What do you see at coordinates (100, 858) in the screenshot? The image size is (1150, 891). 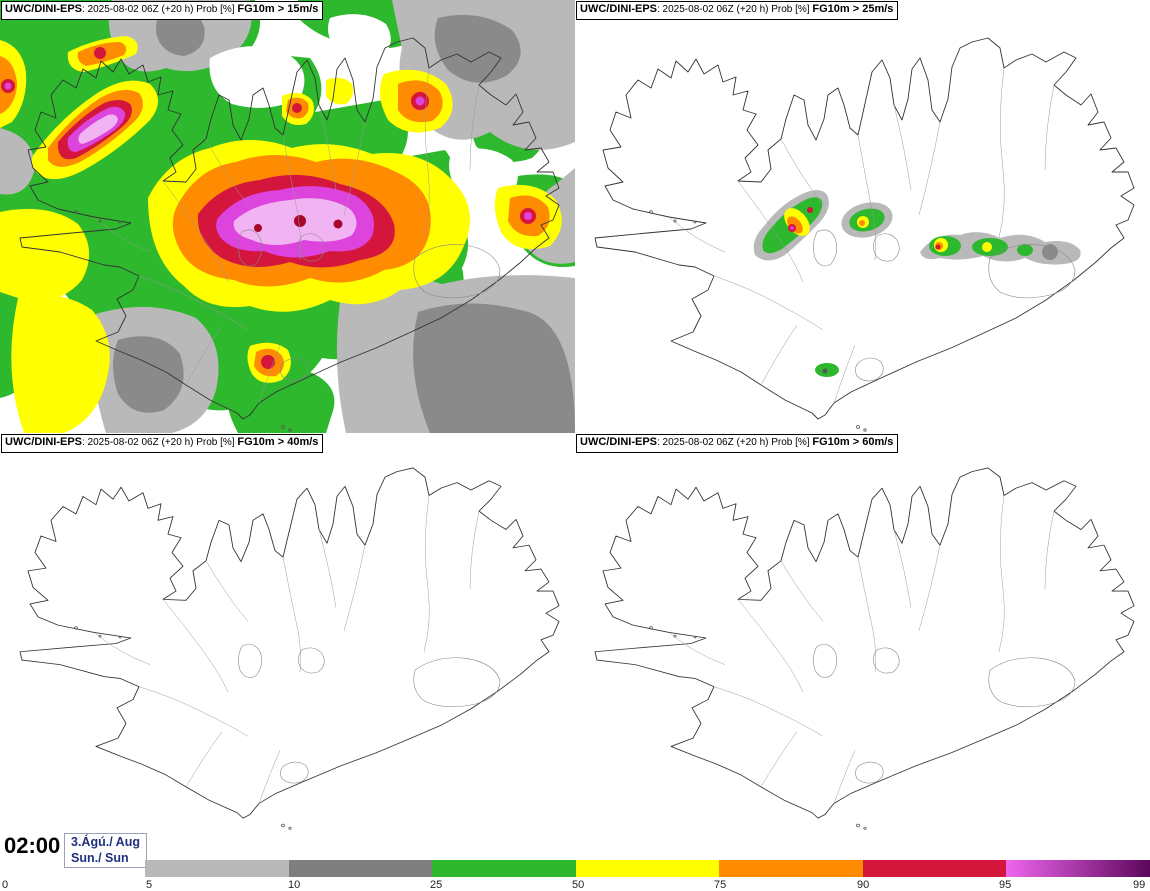 I see `valid-date-line2: Sun./ Sun` at bounding box center [100, 858].